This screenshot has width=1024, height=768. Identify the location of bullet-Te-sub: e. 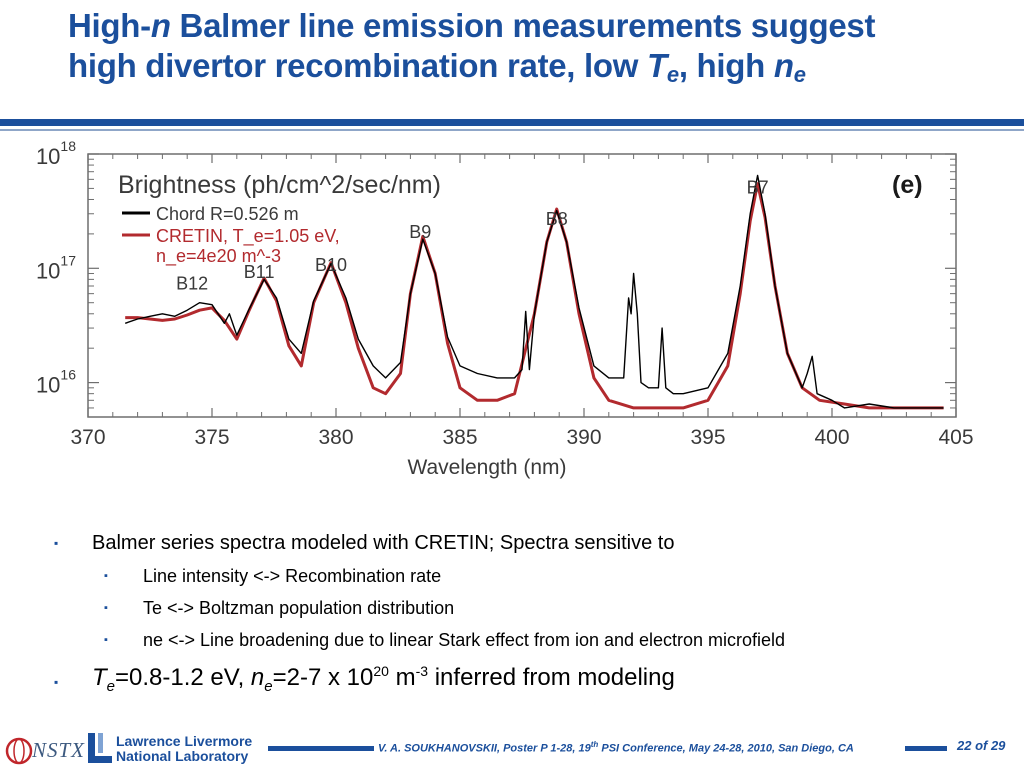
(111, 686).